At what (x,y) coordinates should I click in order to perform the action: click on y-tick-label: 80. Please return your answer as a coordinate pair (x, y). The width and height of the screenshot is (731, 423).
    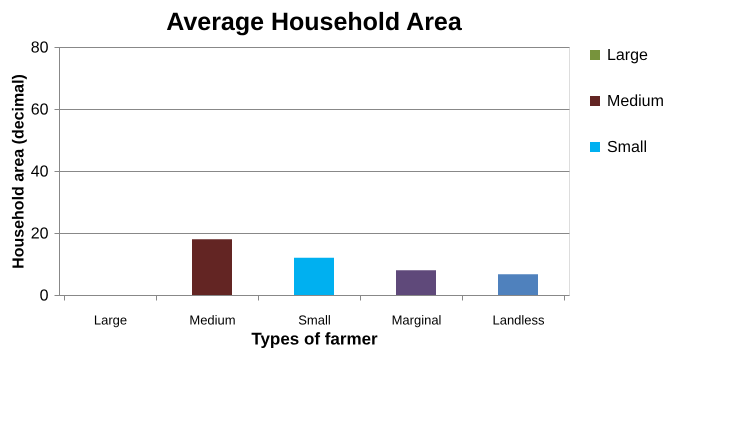
    Looking at the image, I should click on (39, 48).